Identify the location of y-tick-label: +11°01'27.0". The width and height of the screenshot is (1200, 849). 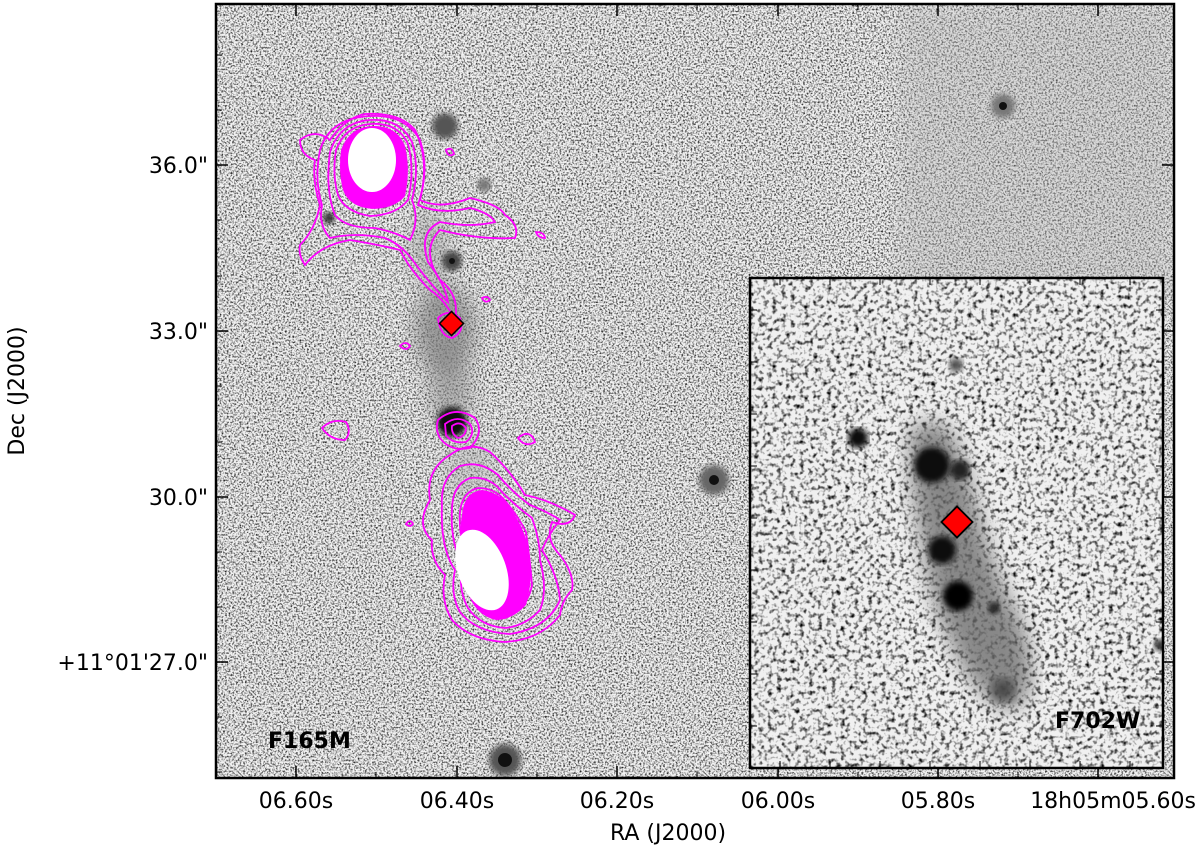
(132, 663).